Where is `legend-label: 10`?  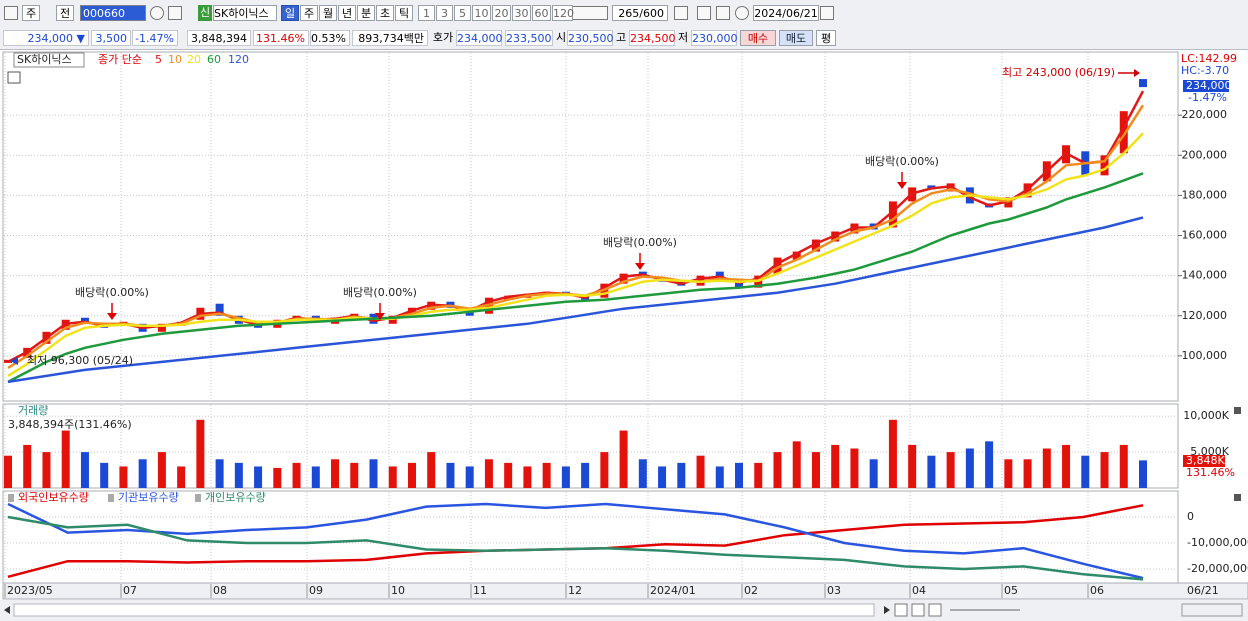
legend-label: 10 is located at coordinates (175, 59).